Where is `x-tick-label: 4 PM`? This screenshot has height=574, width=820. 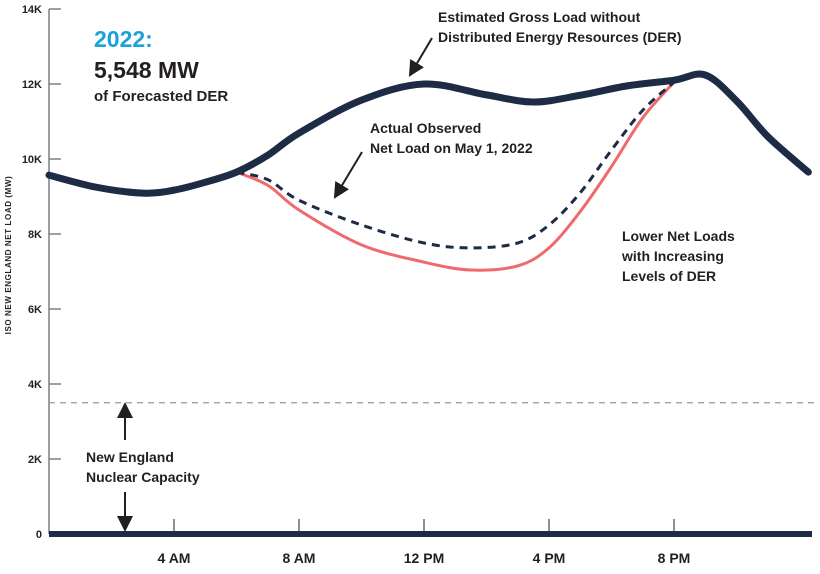
x-tick-label: 4 PM is located at coordinates (549, 558).